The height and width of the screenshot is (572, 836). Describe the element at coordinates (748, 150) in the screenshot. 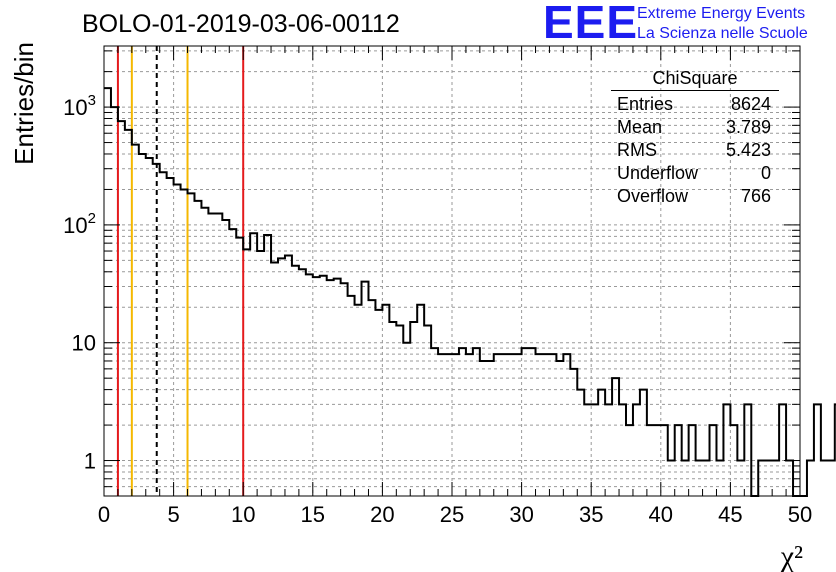

I see `stats-value: 5.423` at that location.